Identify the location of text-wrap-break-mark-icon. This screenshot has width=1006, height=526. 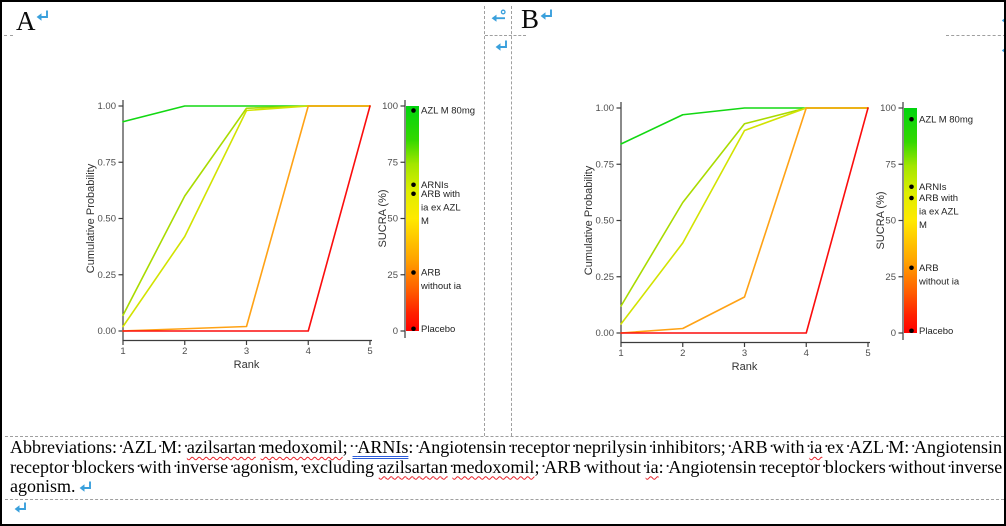
(498, 15).